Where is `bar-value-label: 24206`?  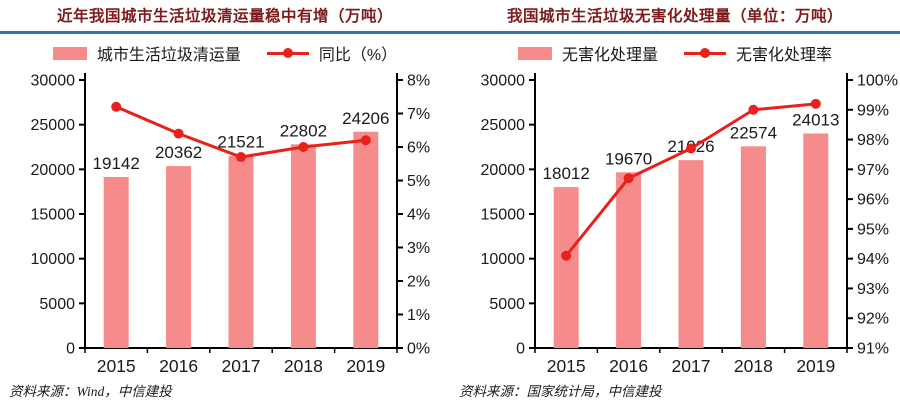
bar-value-label: 24206 is located at coordinates (365, 118).